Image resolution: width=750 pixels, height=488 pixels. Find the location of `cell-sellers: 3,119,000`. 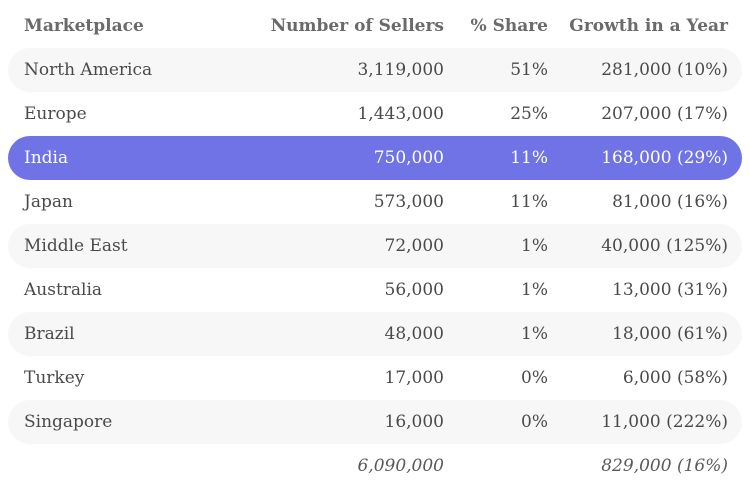

cell-sellers: 3,119,000 is located at coordinates (400, 70).